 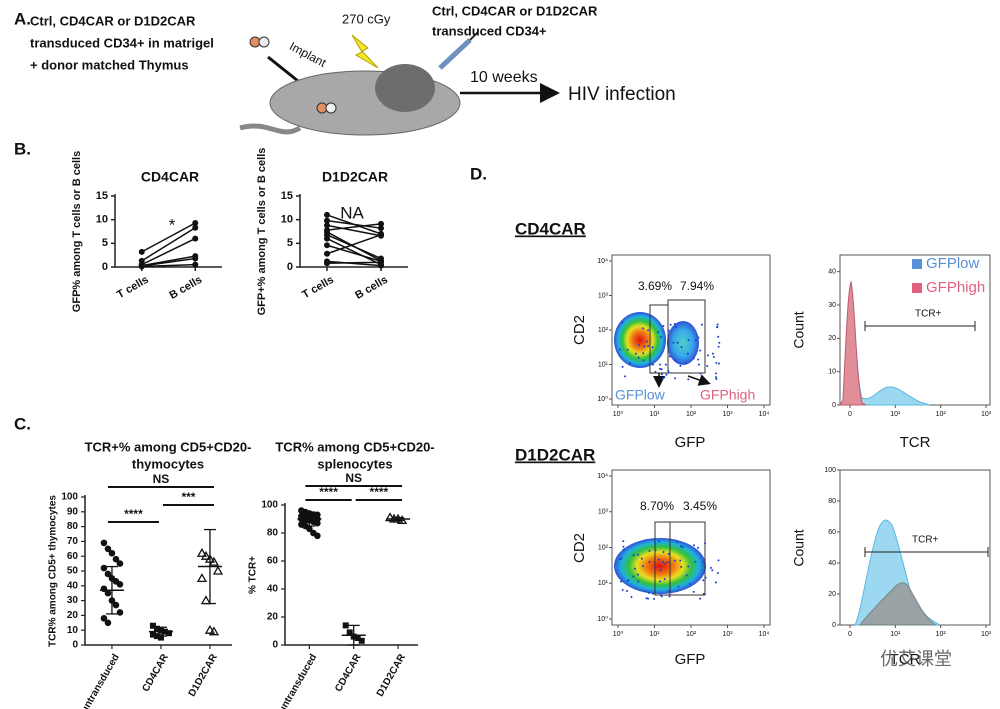 What do you see at coordinates (832, 563) in the screenshot?
I see `y-tick-label: 40` at bounding box center [832, 563].